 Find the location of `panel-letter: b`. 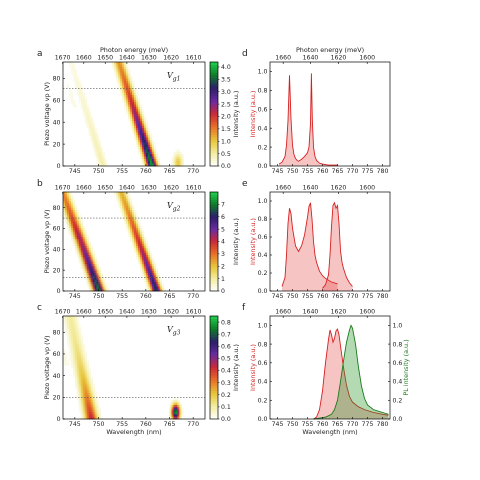

panel-letter: b is located at coordinates (40, 184).